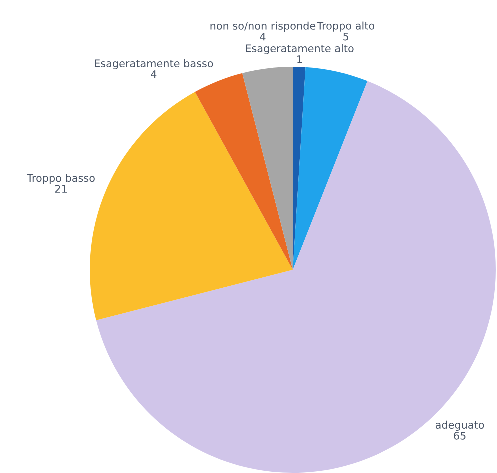 This screenshot has height=473, width=497. What do you see at coordinates (61, 189) in the screenshot?
I see `data-label: 21` at bounding box center [61, 189].